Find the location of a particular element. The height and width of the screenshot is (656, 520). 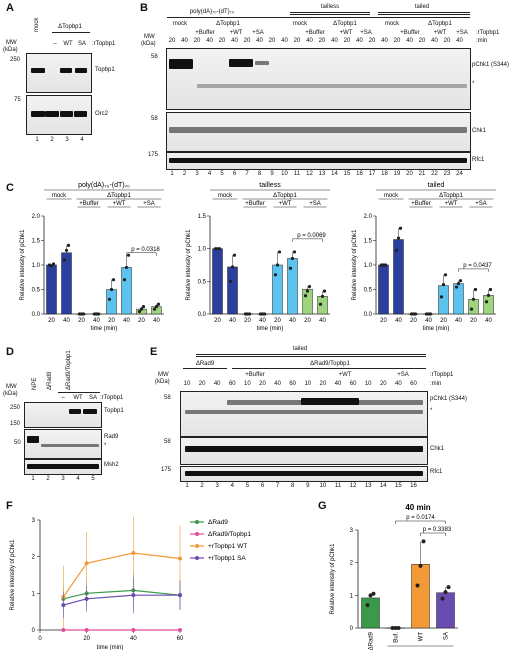

band-label-star: * is located at coordinates (105, 446).